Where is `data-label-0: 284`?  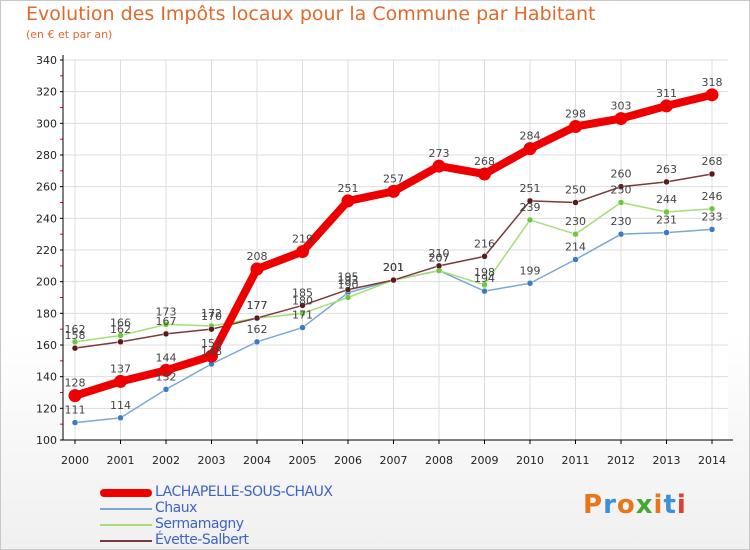 data-label-0: 284 is located at coordinates (530, 136).